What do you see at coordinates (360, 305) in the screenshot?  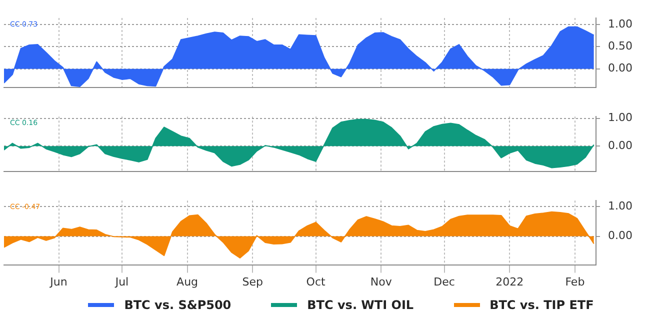 I see `legend-label: BTC vs. WTI OIL` at bounding box center [360, 305].